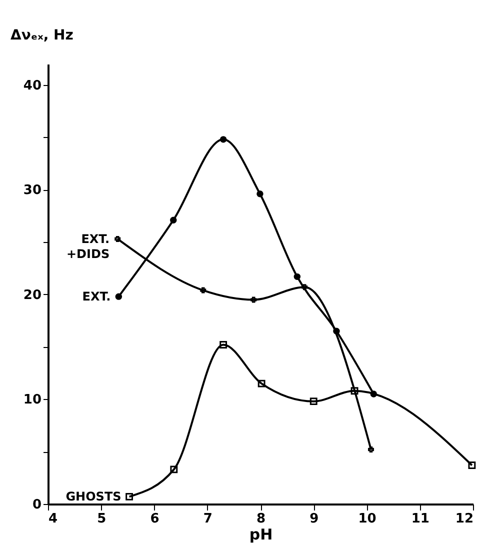 The image size is (496, 558). Describe the element at coordinates (464, 519) in the screenshot. I see `x-tick-label: 12` at that location.